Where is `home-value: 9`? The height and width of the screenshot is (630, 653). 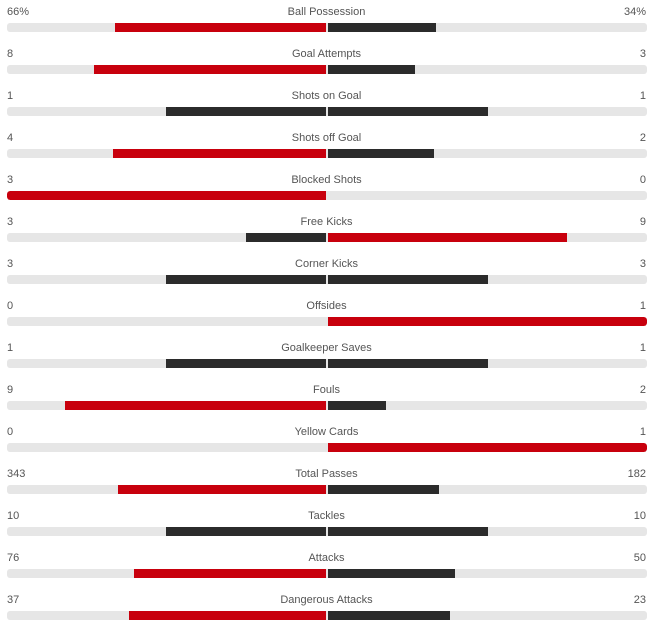 home-value: 9 is located at coordinates (10, 390).